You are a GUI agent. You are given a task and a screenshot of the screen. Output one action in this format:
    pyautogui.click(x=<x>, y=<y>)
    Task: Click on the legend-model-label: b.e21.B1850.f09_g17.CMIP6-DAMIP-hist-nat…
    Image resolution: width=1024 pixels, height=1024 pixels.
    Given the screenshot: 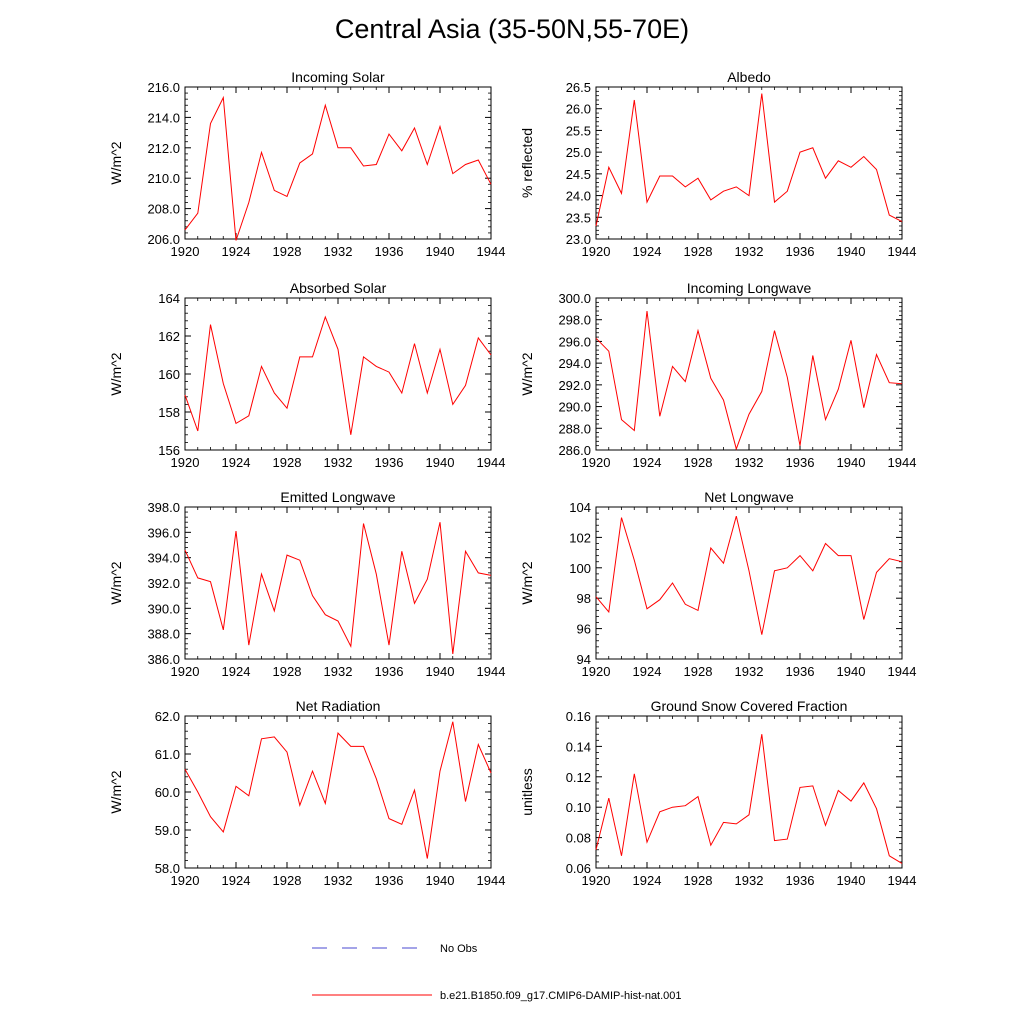 What is the action you would take?
    pyautogui.click(x=561, y=996)
    